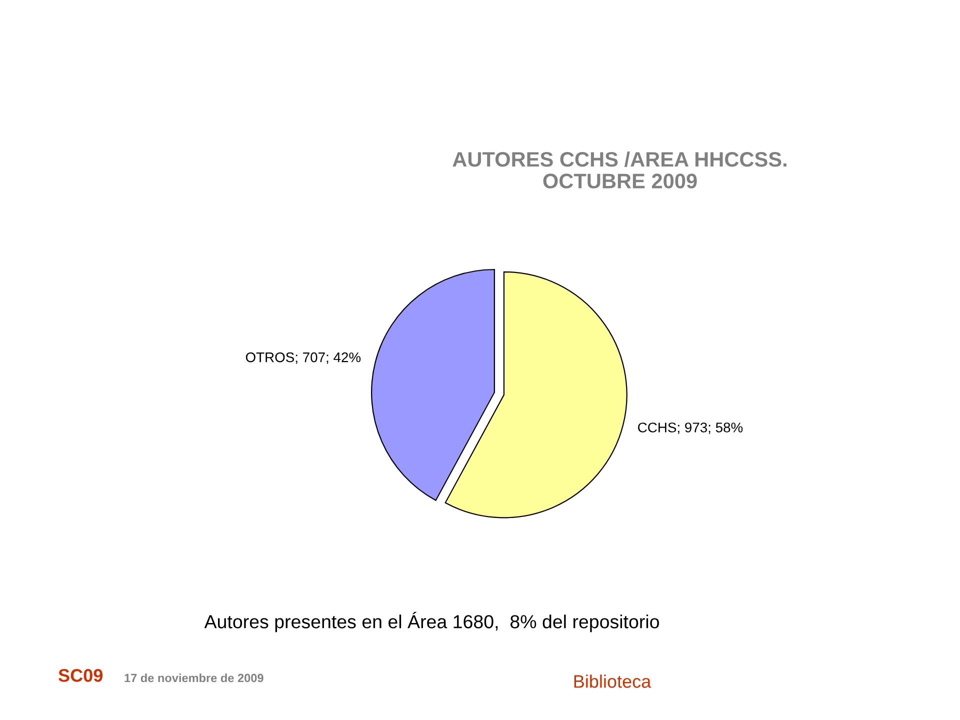  I want to click on chart-title: AUTORES CCHS /AREA HHCCSS. OCTUBRE 2009, so click(619, 169).